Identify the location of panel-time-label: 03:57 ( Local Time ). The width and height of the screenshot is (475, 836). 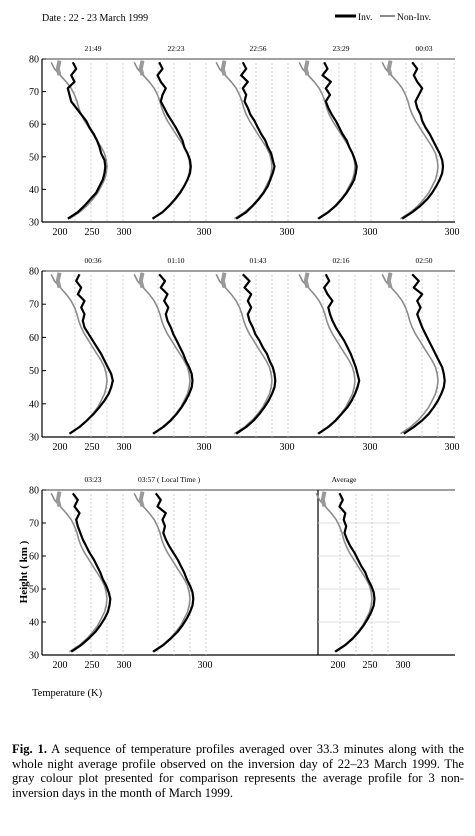
(169, 479).